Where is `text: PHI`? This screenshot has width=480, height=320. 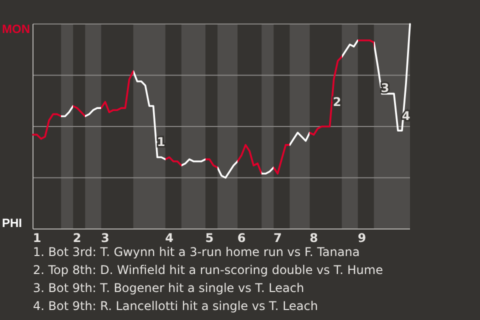 text: PHI is located at coordinates (12, 223).